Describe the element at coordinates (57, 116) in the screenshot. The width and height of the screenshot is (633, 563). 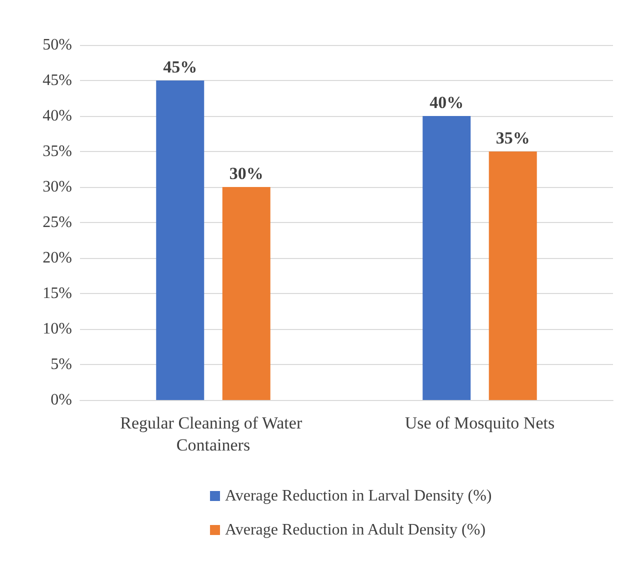
I see `y-tick-label: 40%` at that location.